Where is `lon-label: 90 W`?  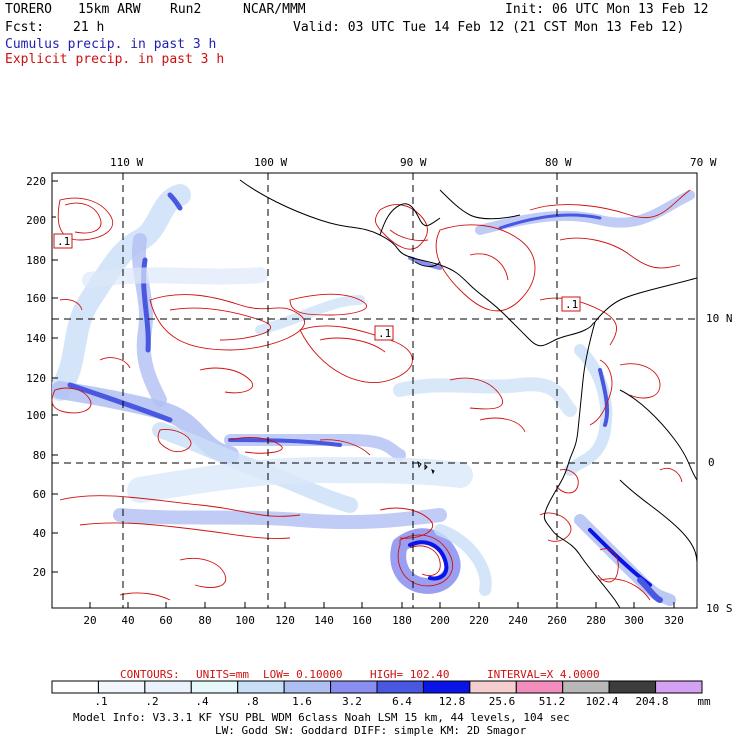
lon-label: 90 W is located at coordinates (413, 162).